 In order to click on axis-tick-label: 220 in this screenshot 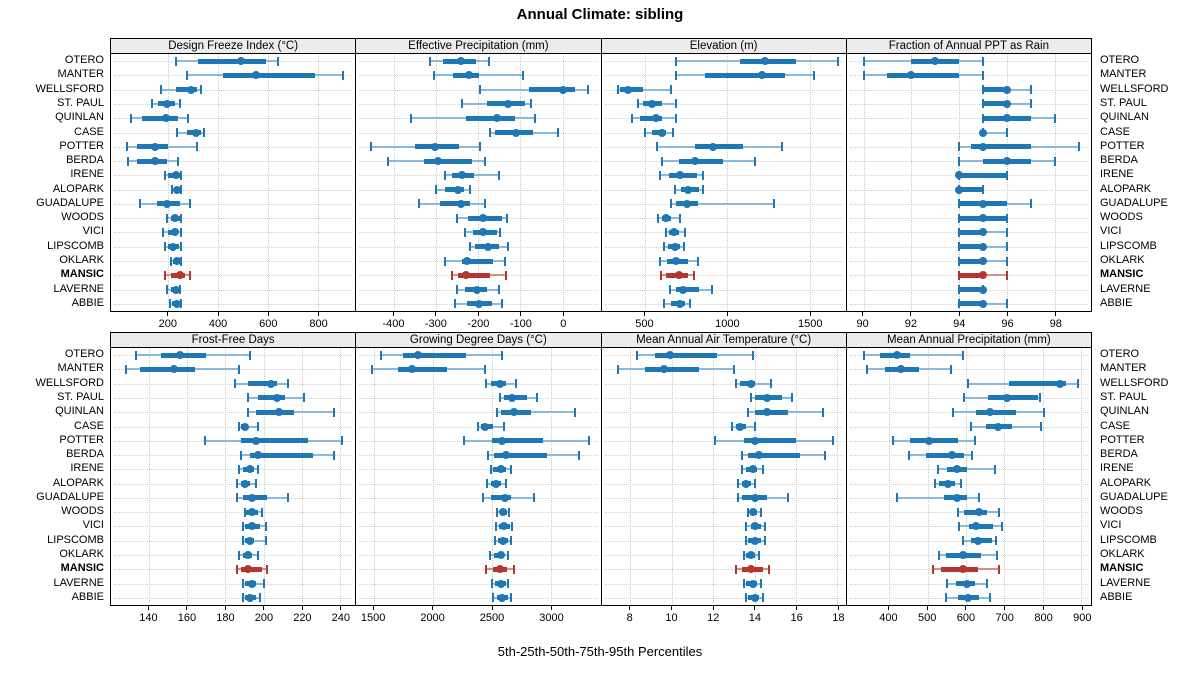, I will do `click(302, 618)`.